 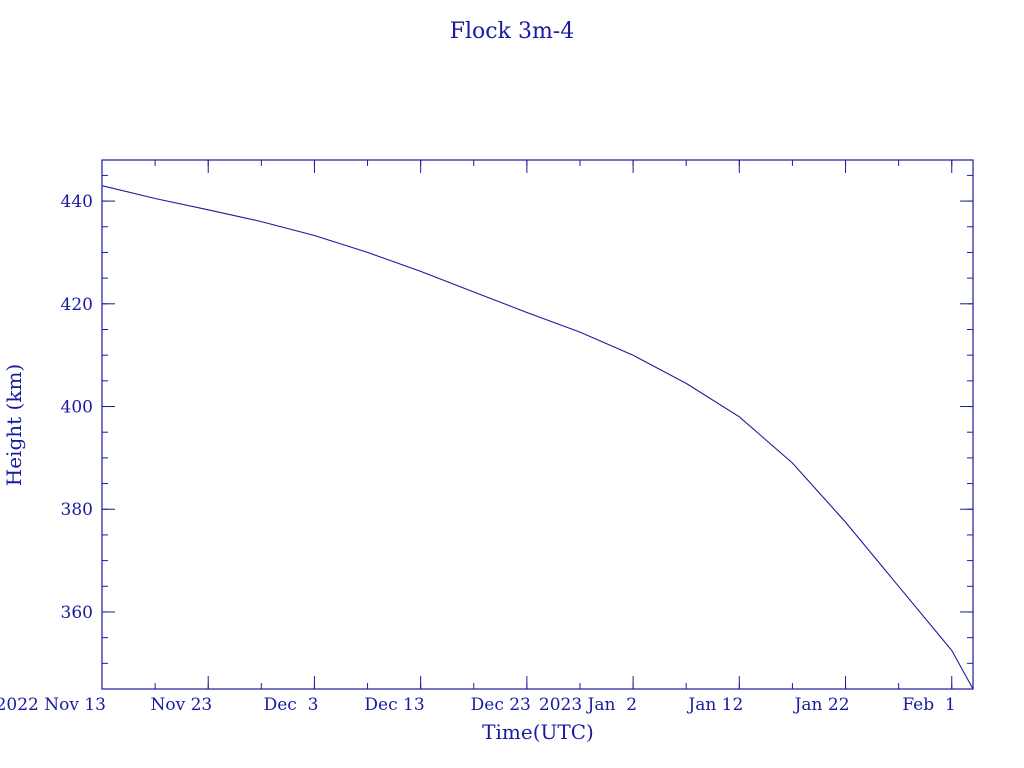 I want to click on y-tick-label: 420, so click(x=77, y=305).